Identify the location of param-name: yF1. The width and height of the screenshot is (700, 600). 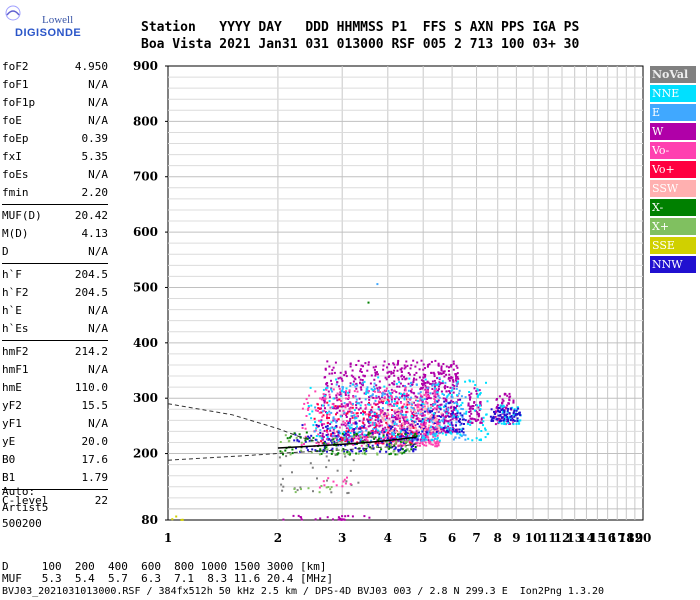
(12, 423).